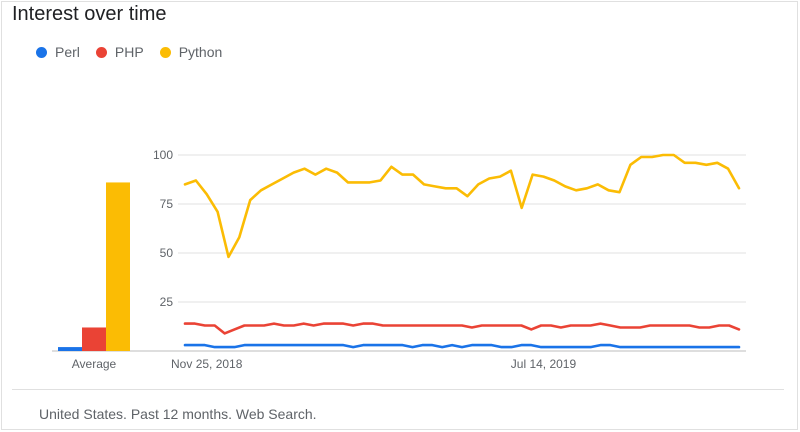 The height and width of the screenshot is (432, 800). Describe the element at coordinates (167, 253) in the screenshot. I see `y-tick-label: 50` at that location.